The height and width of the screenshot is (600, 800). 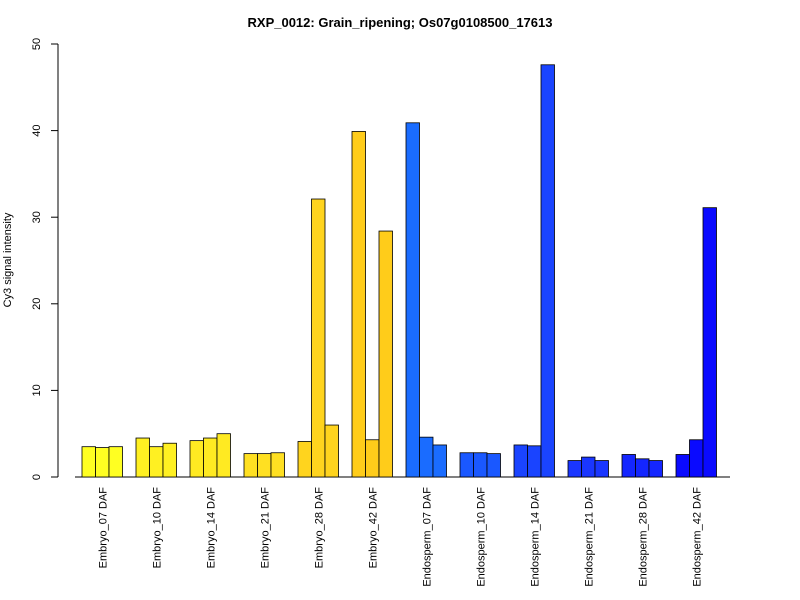 I want to click on x-tick-label: Endosperm_10 DAF, so click(x=481, y=537).